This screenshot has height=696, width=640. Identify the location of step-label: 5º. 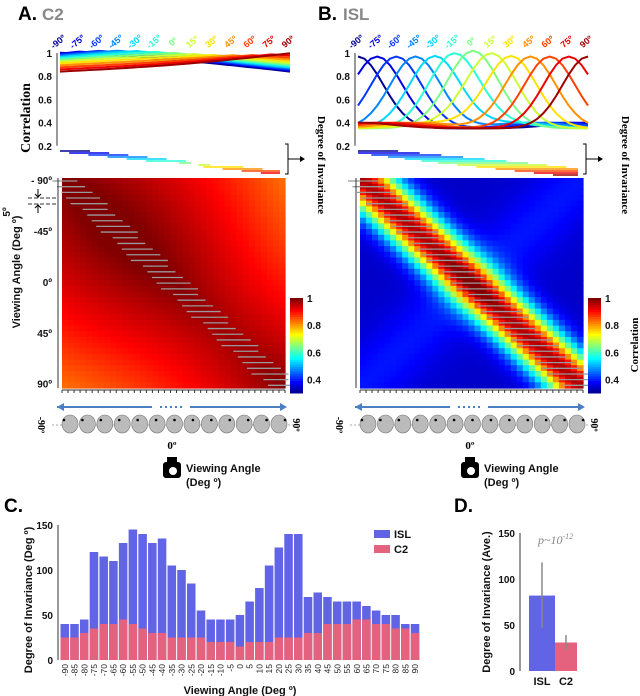
(7, 212).